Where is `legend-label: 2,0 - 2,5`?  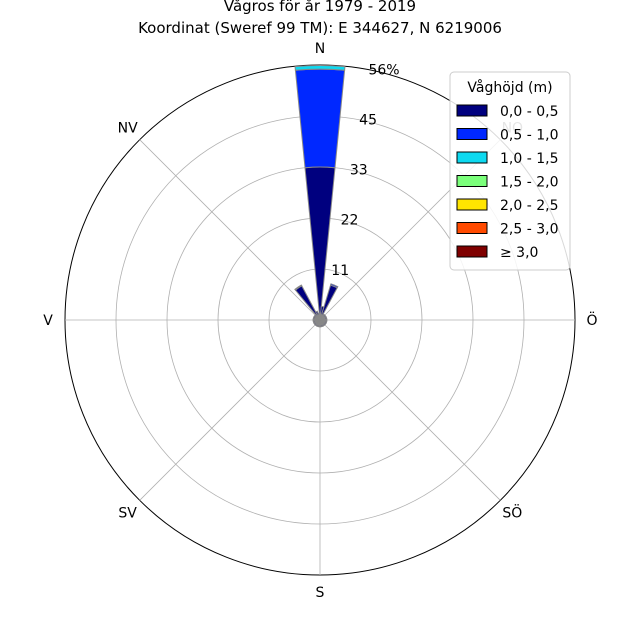 legend-label: 2,0 - 2,5 is located at coordinates (529, 206).